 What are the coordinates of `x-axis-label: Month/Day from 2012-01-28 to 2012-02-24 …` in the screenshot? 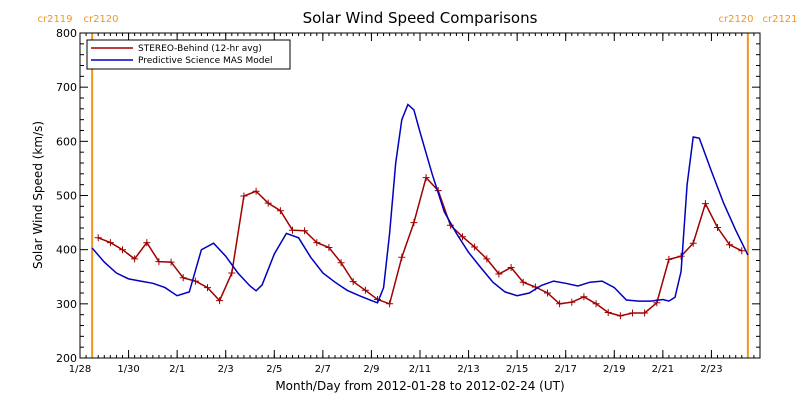 It's located at (419, 386).